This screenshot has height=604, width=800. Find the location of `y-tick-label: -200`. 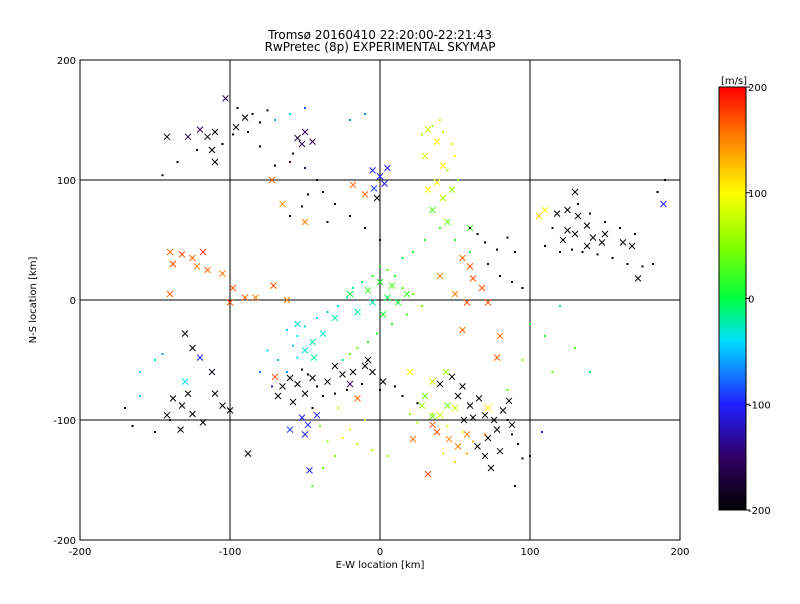

y-tick-label: -200 is located at coordinates (64, 541).